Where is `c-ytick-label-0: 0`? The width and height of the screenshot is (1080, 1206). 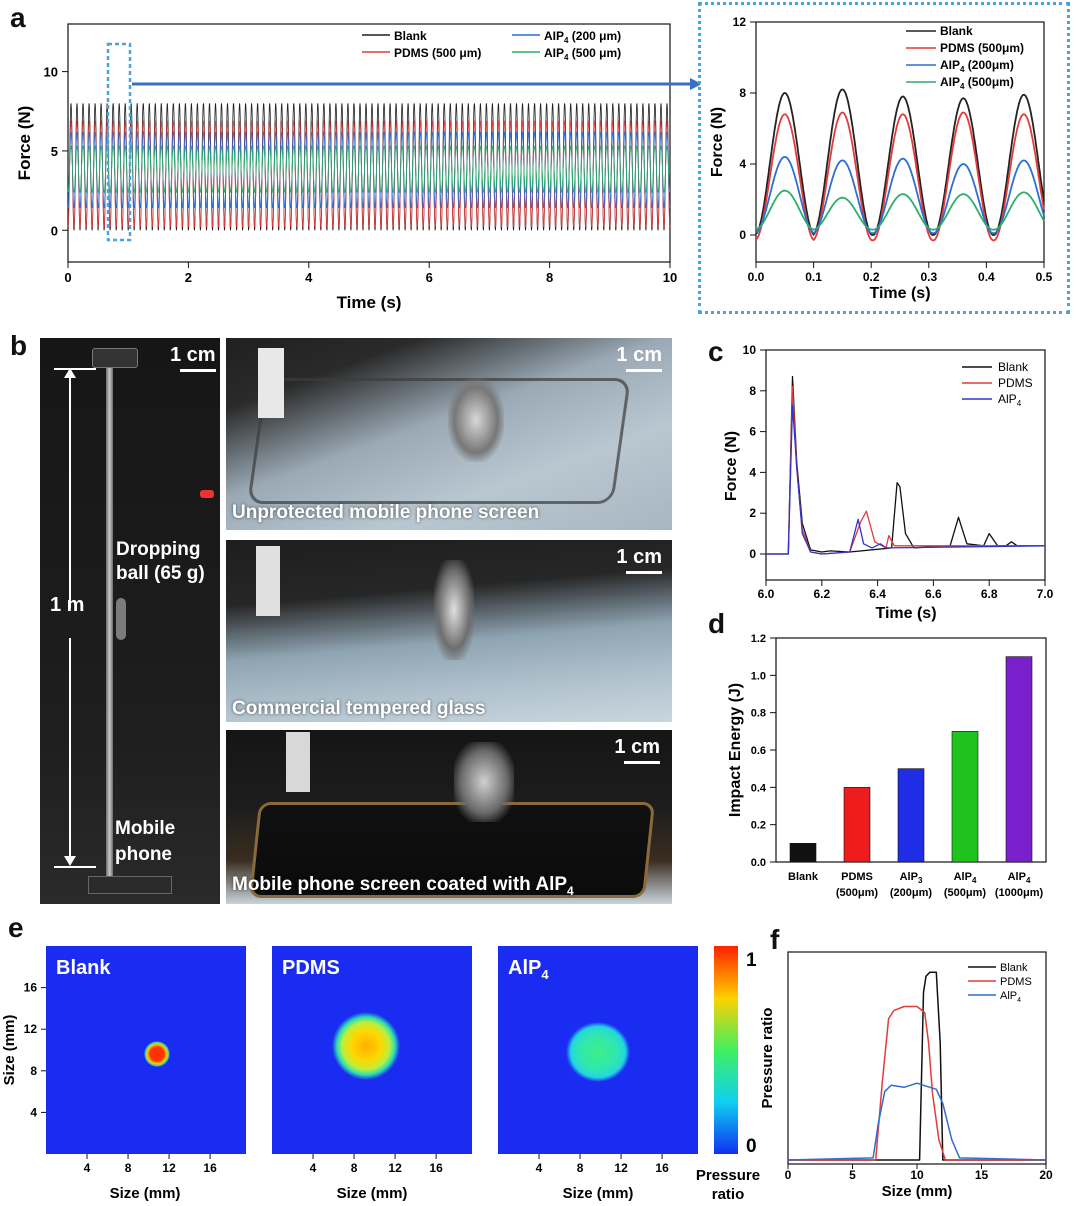 c-ytick-label-0: 0 is located at coordinates (752, 554).